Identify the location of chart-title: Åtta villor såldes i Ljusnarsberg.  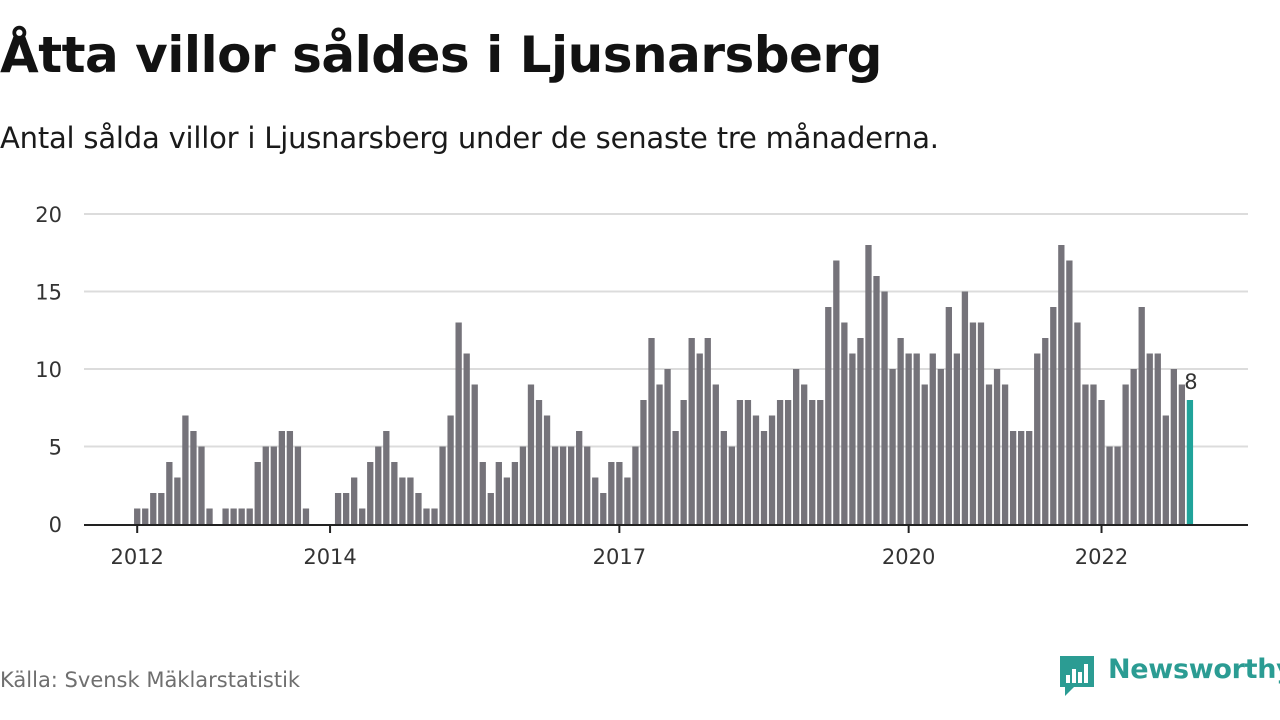
(441, 55).